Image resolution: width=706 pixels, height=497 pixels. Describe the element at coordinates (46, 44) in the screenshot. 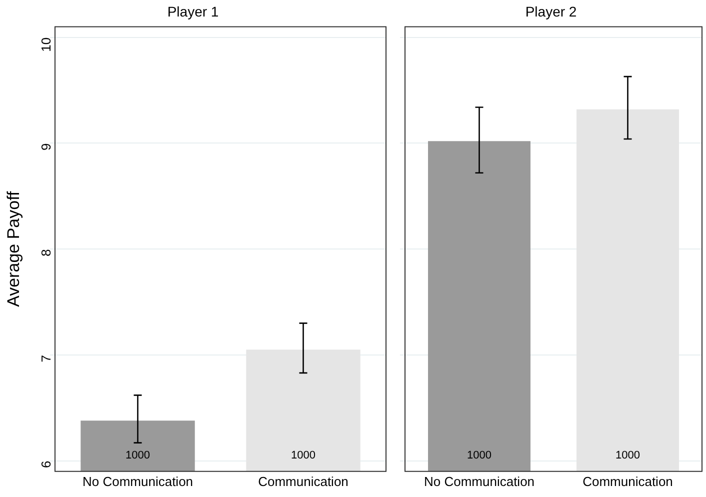

I see `y-tick-label: 10` at that location.